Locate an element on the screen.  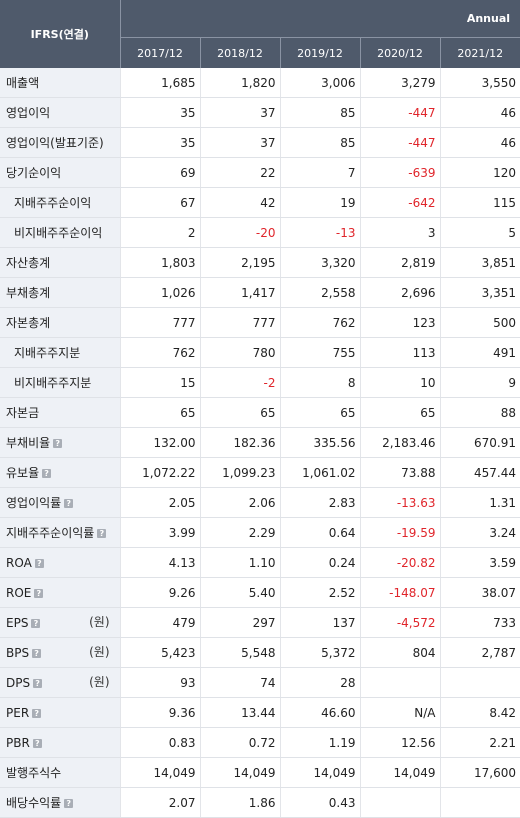
row-label-text: 영업이익 is located at coordinates (28, 113).